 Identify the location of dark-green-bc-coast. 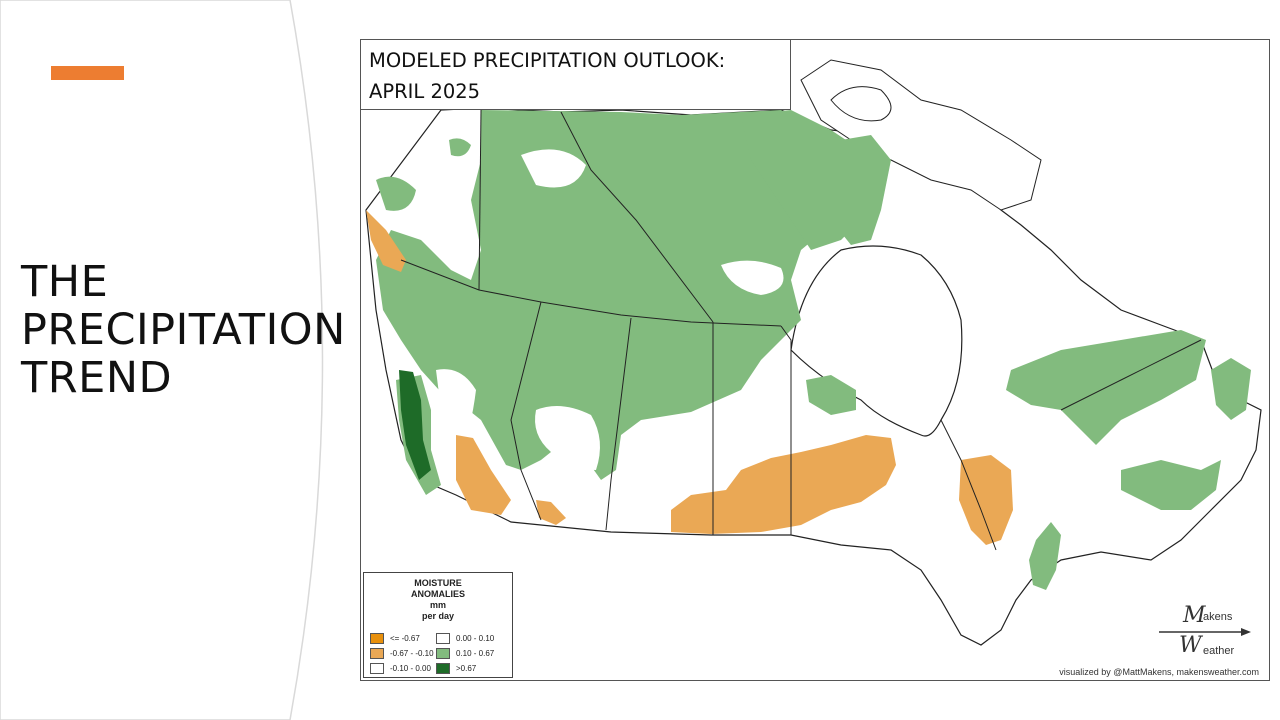
(415, 425).